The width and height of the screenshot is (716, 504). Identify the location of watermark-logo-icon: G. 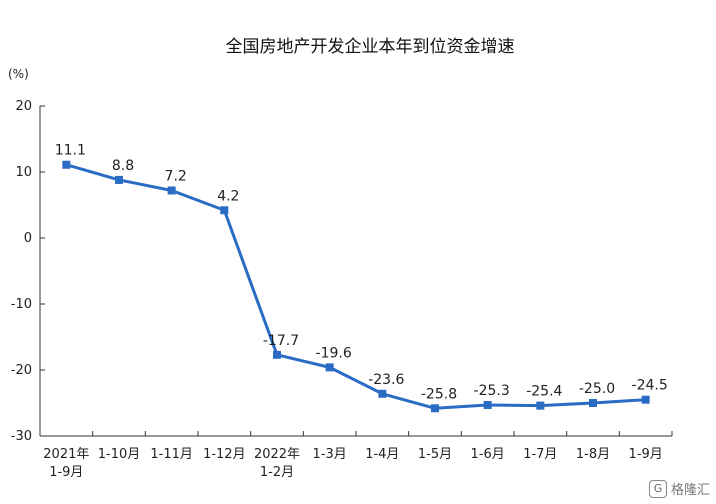
(657, 488).